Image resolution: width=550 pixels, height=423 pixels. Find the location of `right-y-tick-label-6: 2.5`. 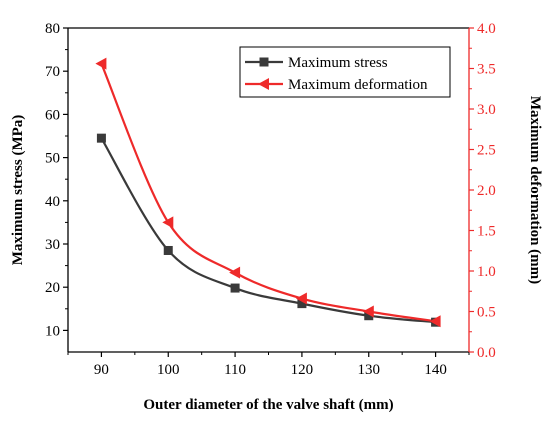

right-y-tick-label-6: 2.5 is located at coordinates (486, 151).